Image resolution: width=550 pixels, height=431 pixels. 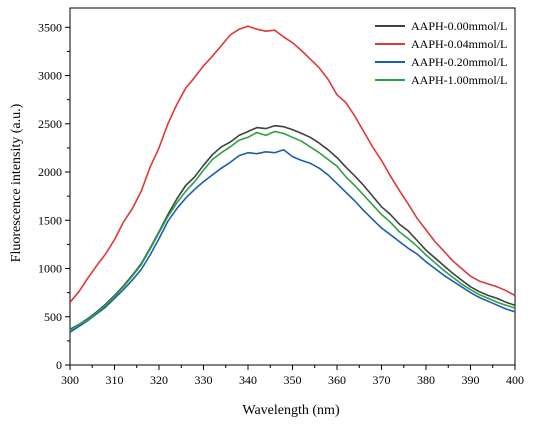 What do you see at coordinates (337, 380) in the screenshot?
I see `x-tick-label: 360` at bounding box center [337, 380].